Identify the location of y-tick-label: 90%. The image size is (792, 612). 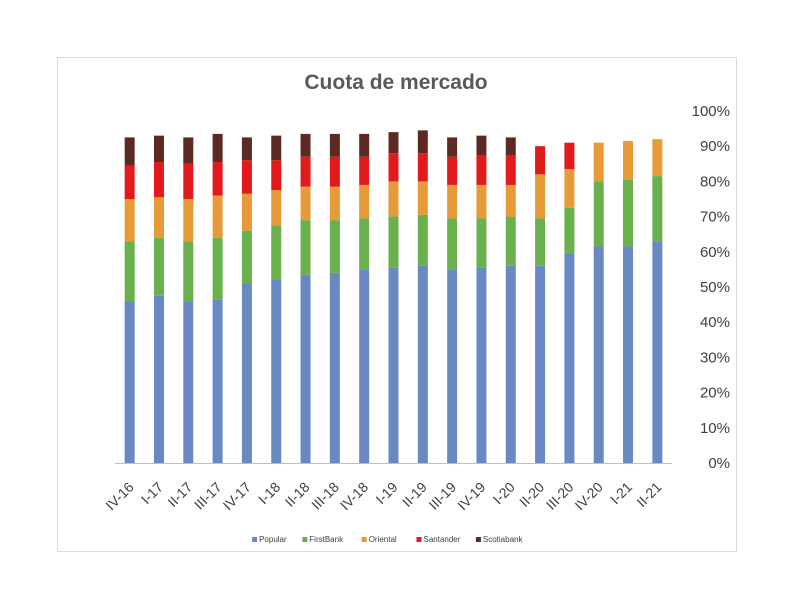
(715, 146).